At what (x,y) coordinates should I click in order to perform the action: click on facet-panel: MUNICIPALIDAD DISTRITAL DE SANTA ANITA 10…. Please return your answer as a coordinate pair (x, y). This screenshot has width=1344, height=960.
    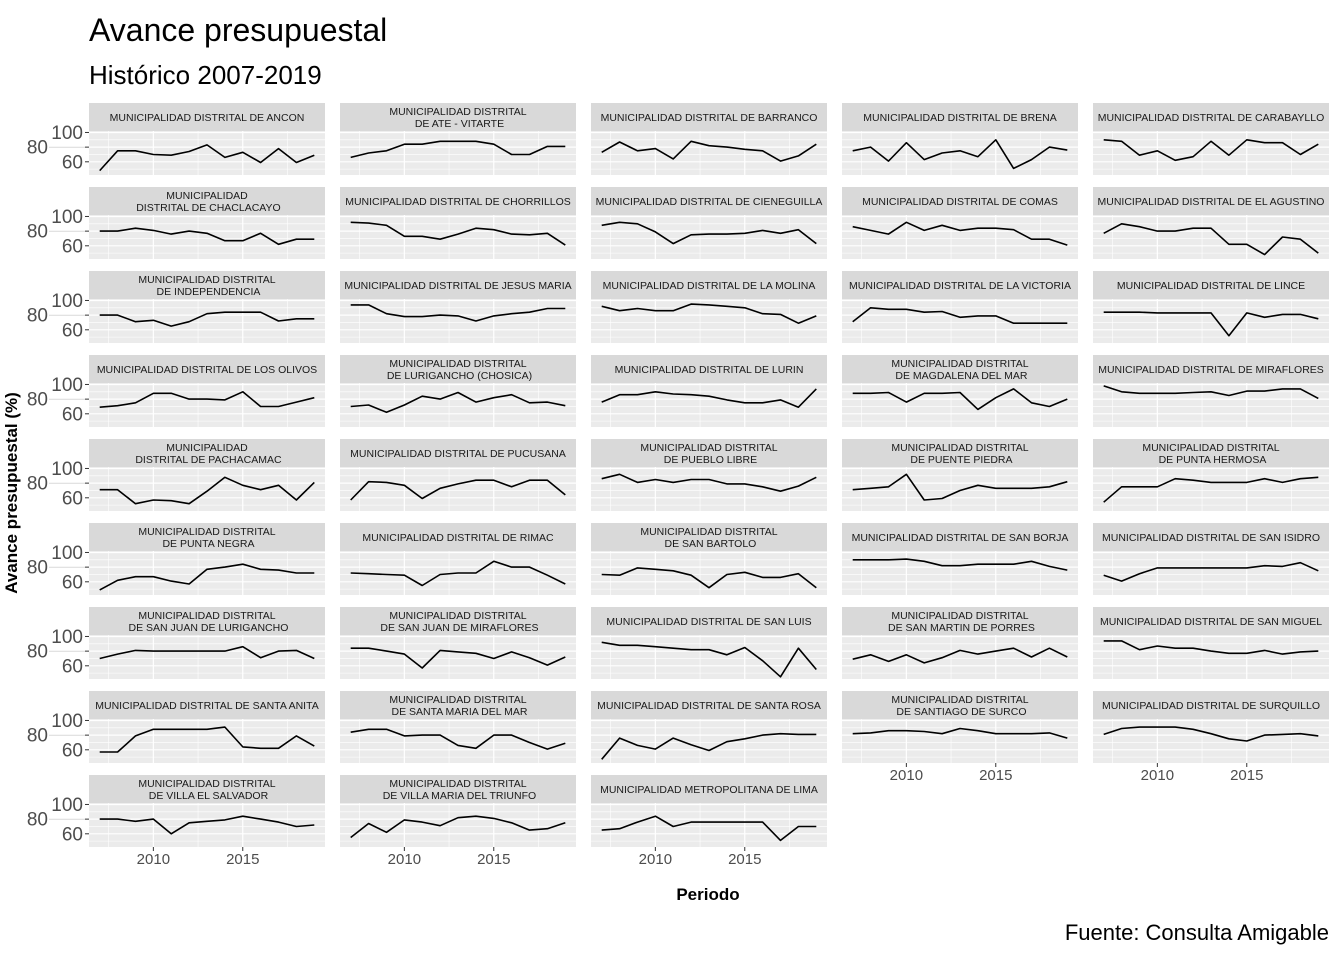
    Looking at the image, I should click on (176, 727).